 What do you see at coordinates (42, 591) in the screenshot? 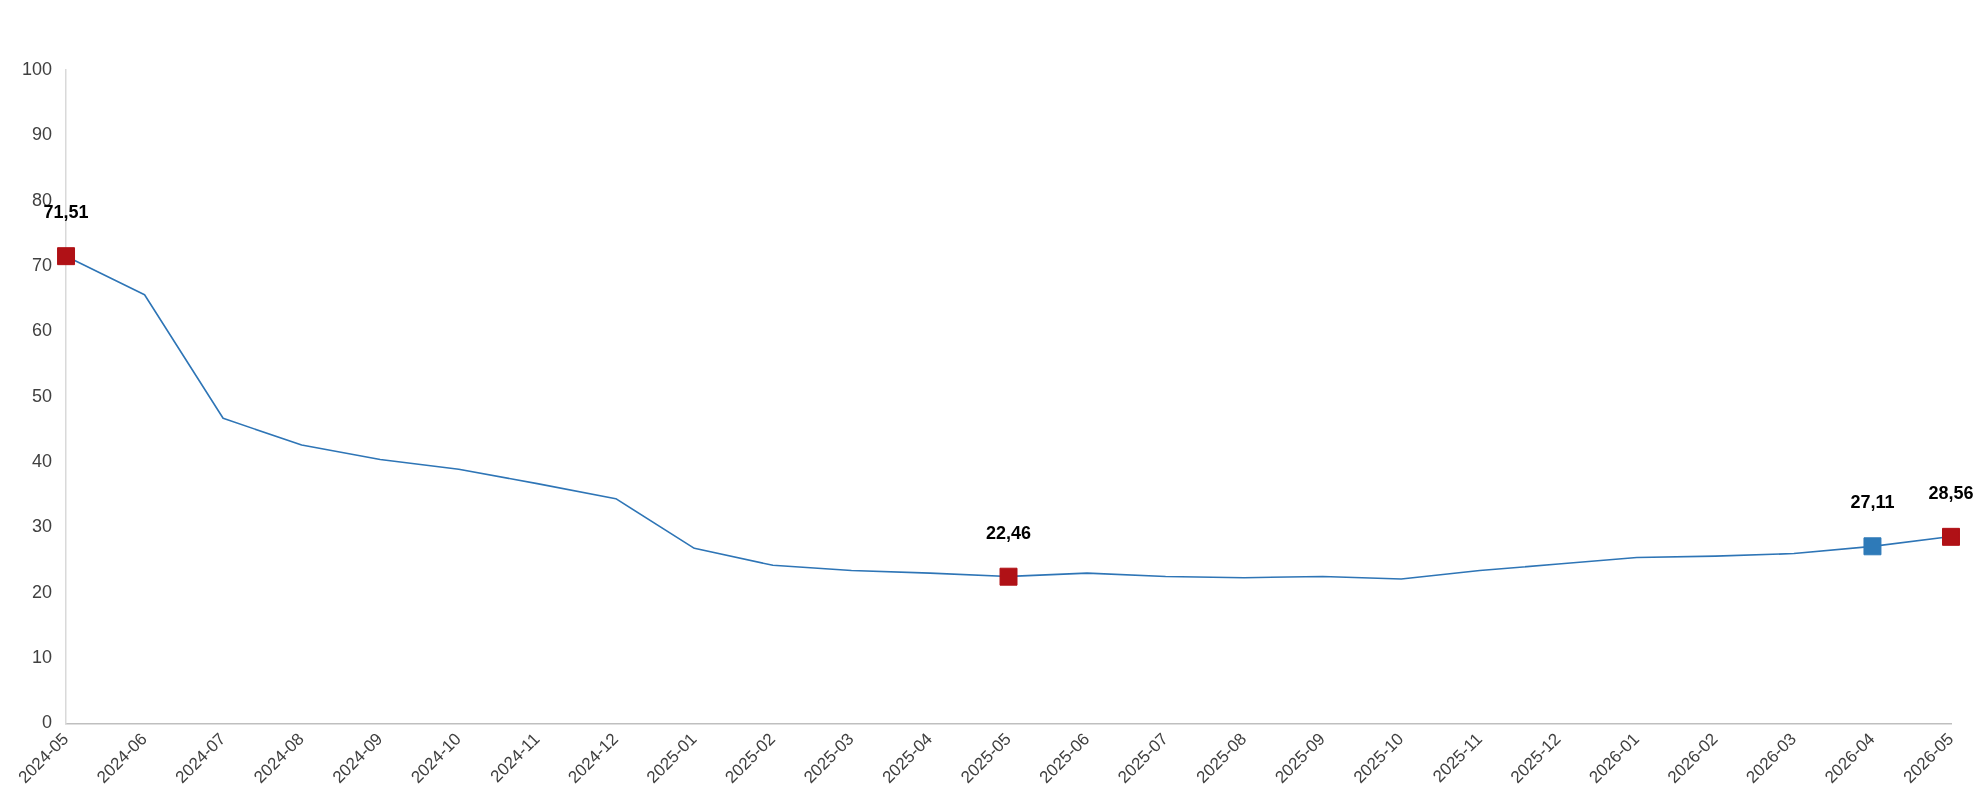
I see `y-tick-label: 20` at bounding box center [42, 591].